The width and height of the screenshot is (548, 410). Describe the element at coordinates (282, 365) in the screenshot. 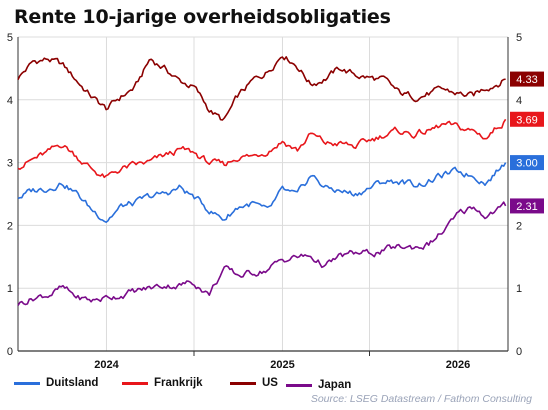

I see `x-tick-label-2025: 2025` at that location.